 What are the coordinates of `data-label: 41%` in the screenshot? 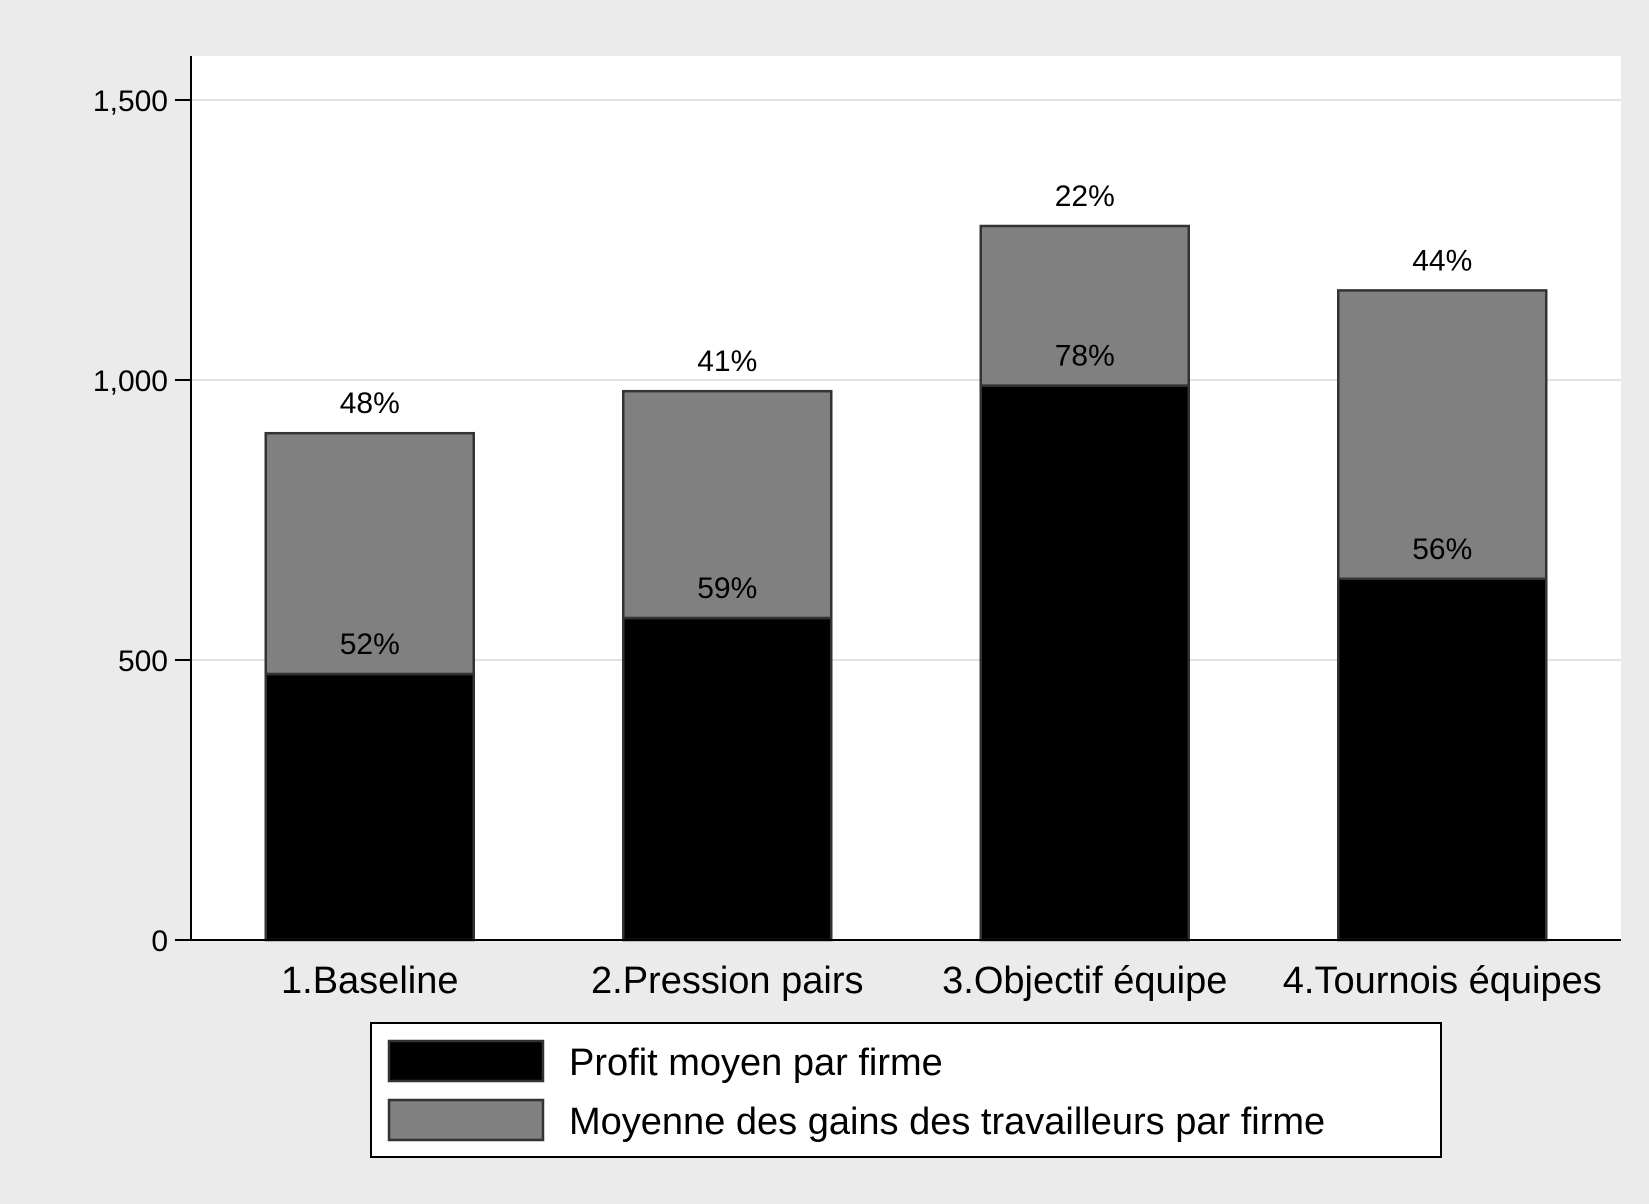 It's located at (727, 361).